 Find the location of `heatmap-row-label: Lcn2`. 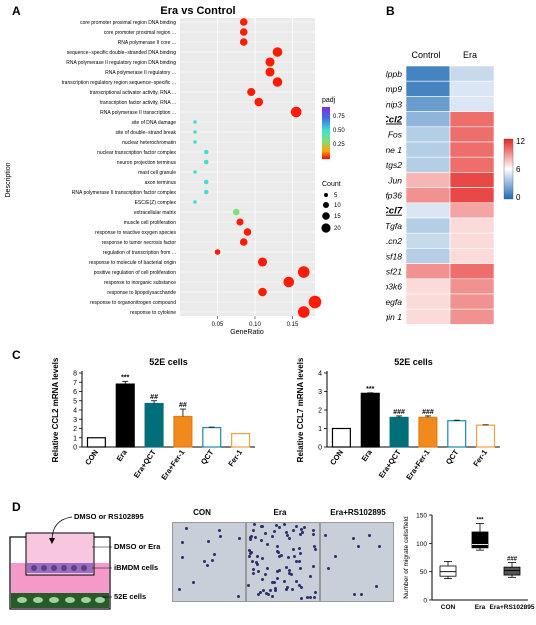

heatmap-row-label: Lcn2 is located at coordinates (394, 241).